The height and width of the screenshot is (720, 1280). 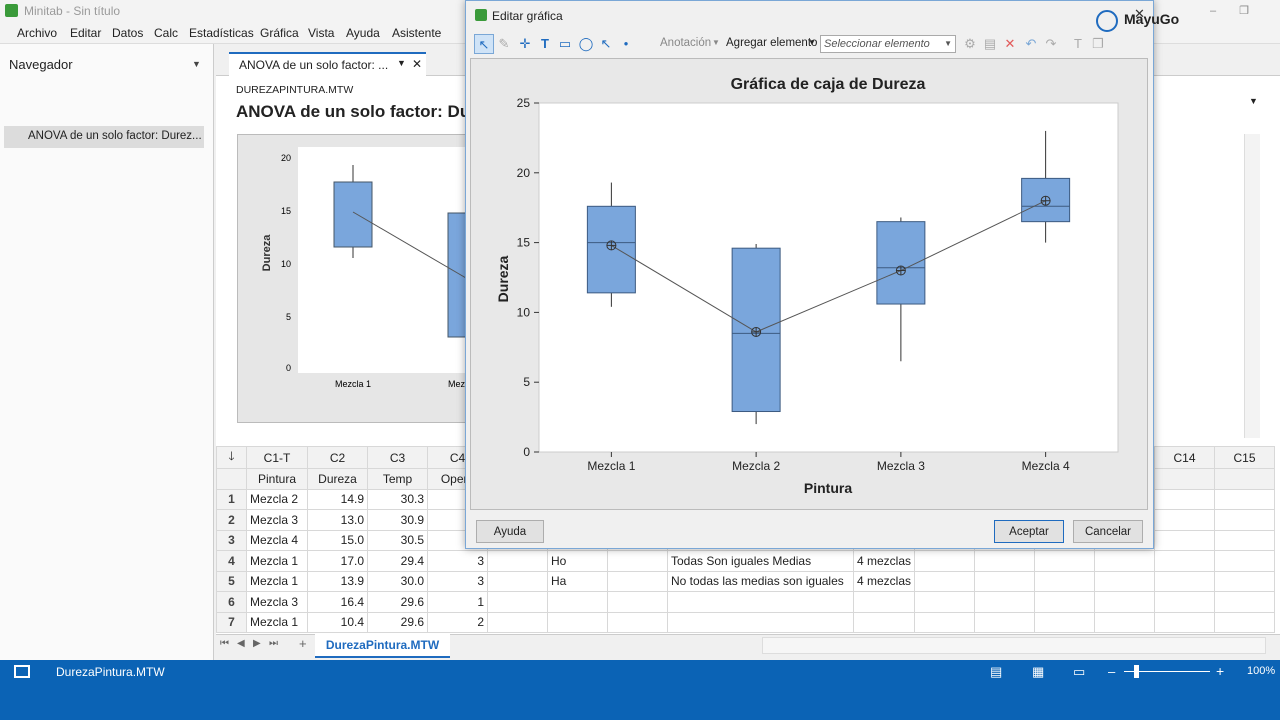 What do you see at coordinates (337, 622) in the screenshot?
I see `cell-dureza: 10.4` at bounding box center [337, 622].